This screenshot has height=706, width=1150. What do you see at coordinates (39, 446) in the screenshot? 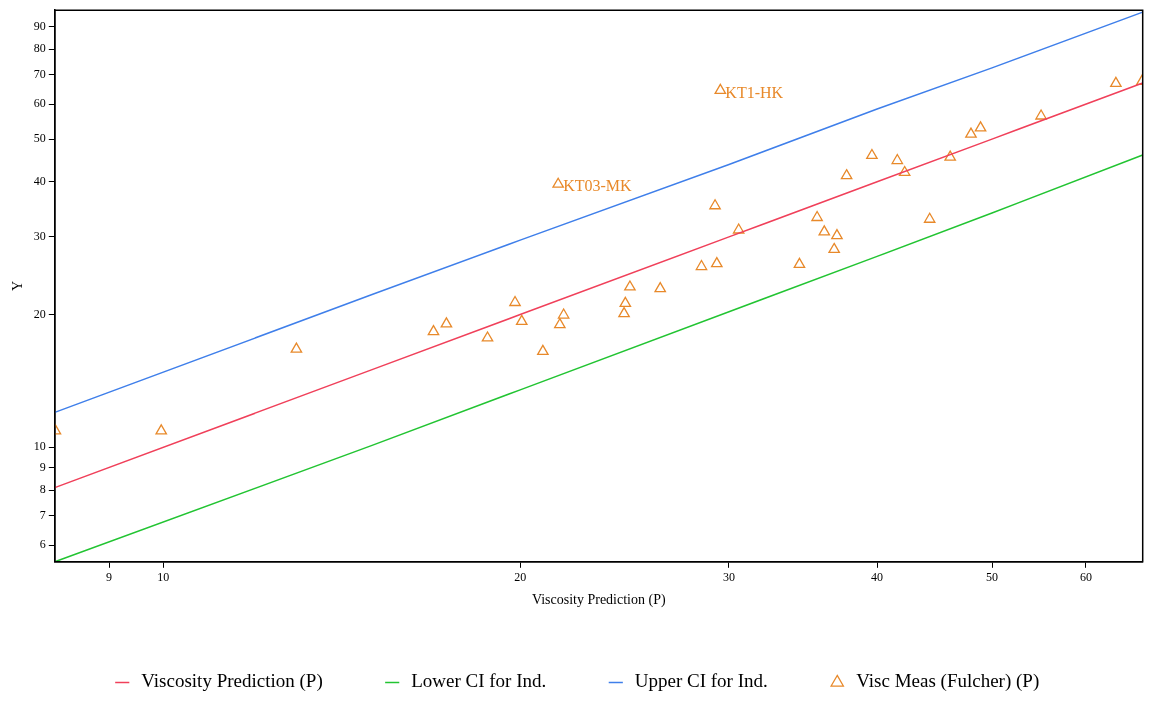
I see `y-tick-label: 10` at bounding box center [39, 446].